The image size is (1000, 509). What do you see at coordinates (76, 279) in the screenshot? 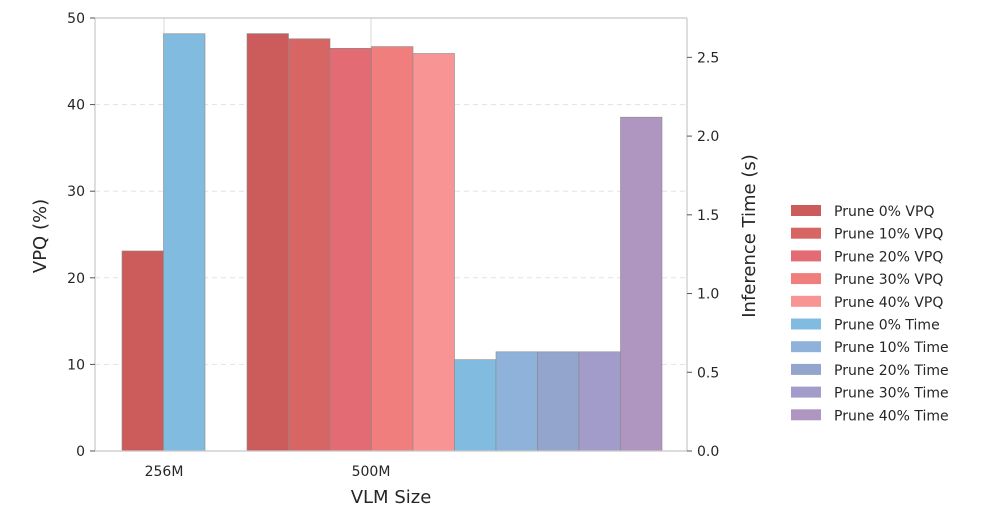
I see `left-tick-label: 20` at bounding box center [76, 279].